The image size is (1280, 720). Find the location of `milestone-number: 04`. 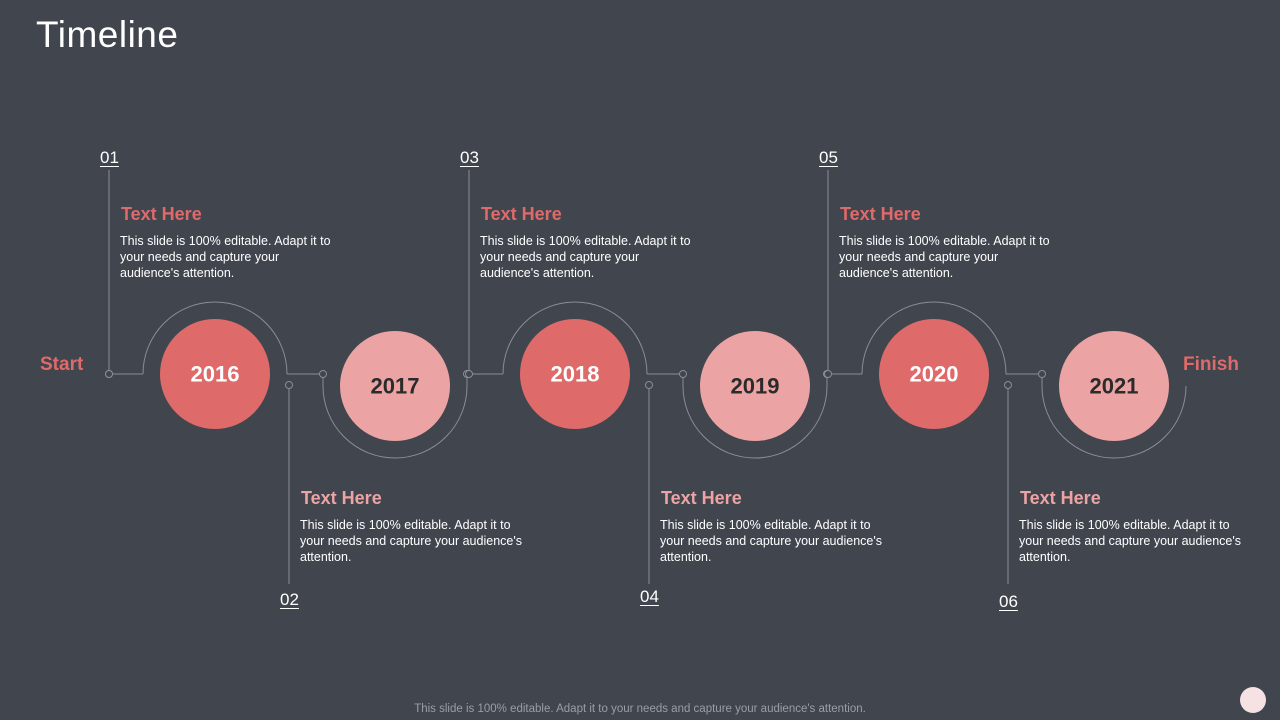

milestone-number: 04 is located at coordinates (649, 596).